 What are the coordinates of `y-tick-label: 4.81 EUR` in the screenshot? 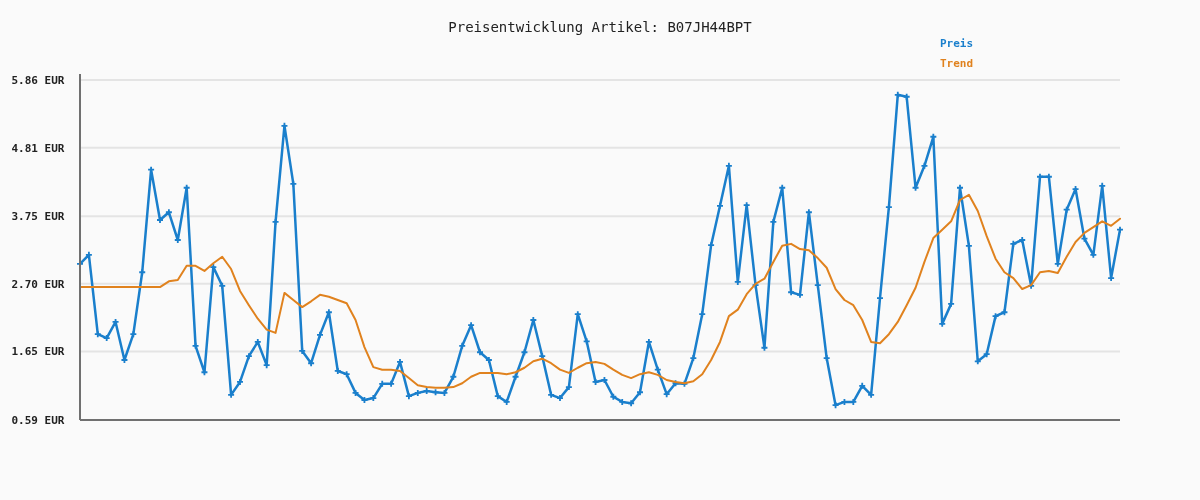 It's located at (38, 148).